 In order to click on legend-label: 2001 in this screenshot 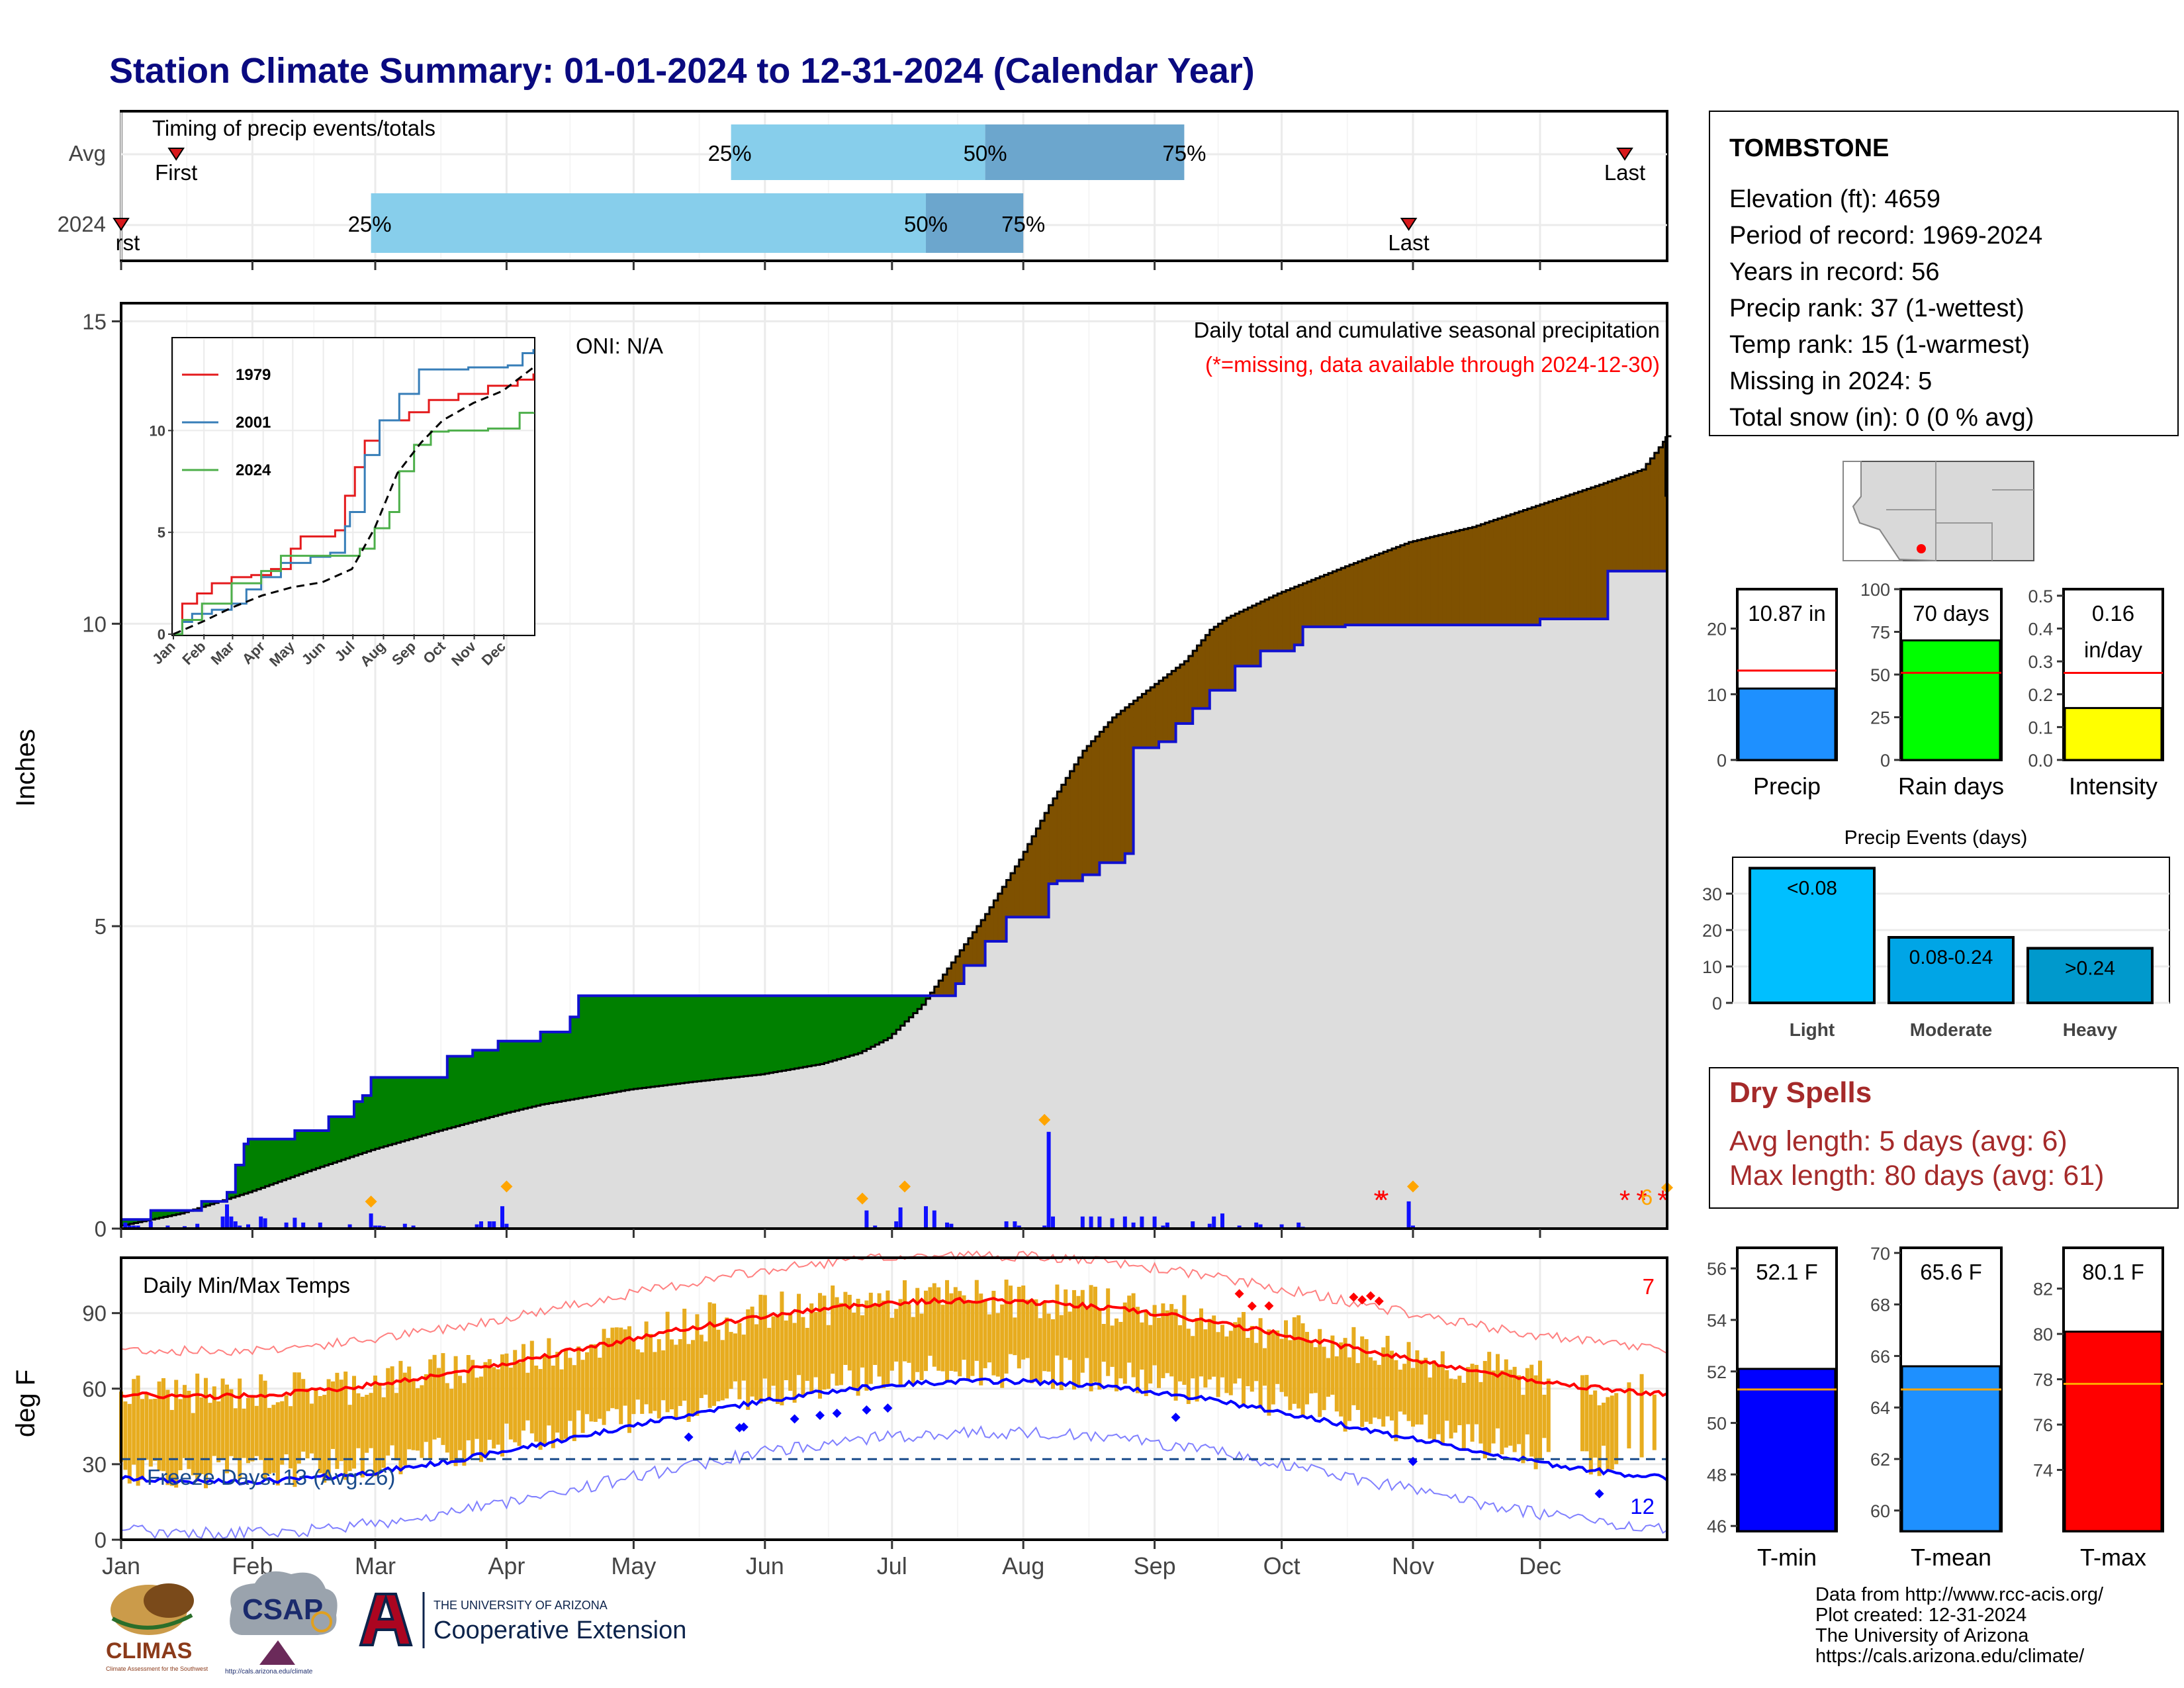, I will do `click(253, 423)`.